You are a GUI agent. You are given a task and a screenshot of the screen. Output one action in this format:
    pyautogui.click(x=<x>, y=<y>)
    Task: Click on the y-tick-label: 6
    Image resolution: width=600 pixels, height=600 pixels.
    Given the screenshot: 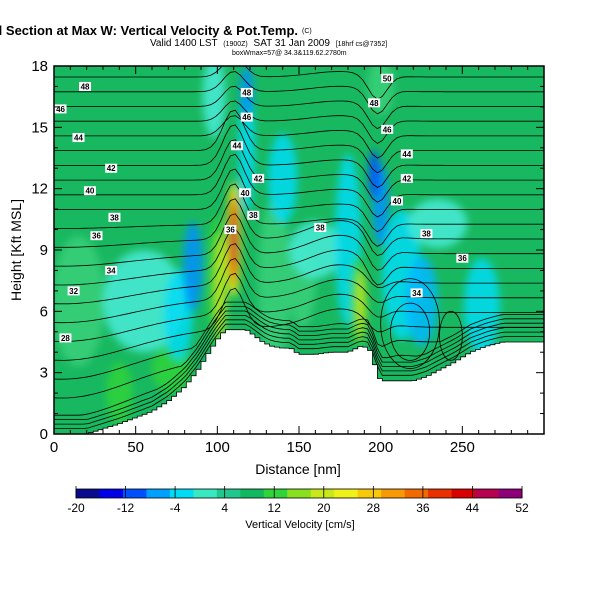 What is the action you would take?
    pyautogui.click(x=44, y=311)
    